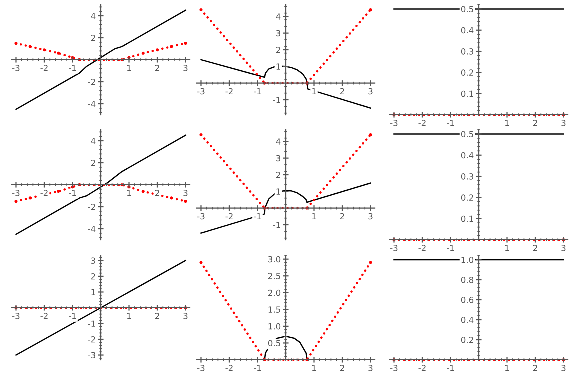 This screenshot has width=580, height=378. What do you see at coordinates (274, 293) in the screenshot?
I see `y-tick-label: 2.0` at bounding box center [274, 293].